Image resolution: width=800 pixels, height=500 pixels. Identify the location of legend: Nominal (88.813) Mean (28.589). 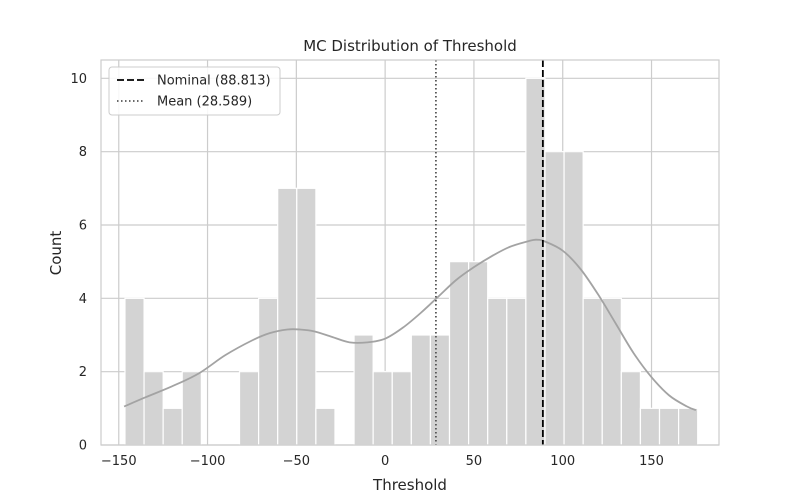
(194, 91).